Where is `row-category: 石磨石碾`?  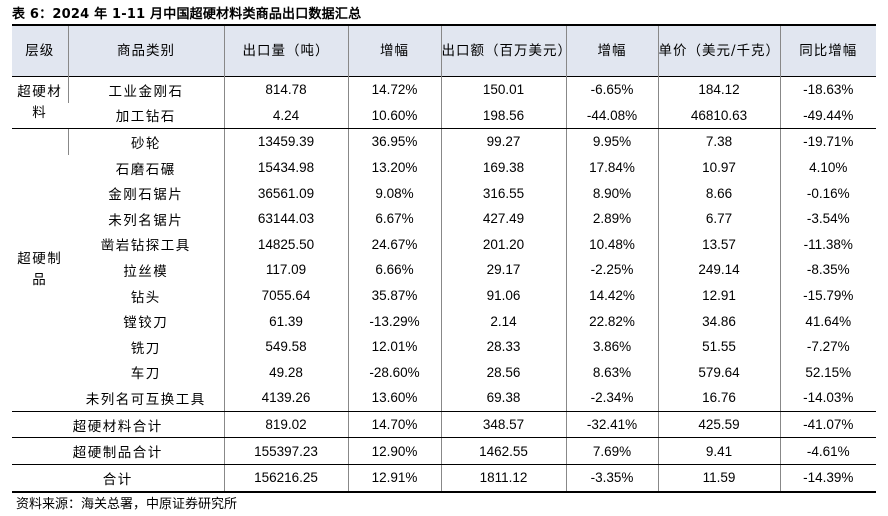 row-category: 石磨石碾 is located at coordinates (145, 169).